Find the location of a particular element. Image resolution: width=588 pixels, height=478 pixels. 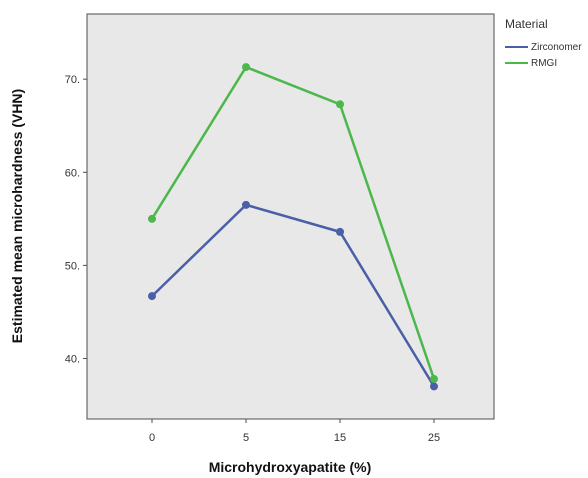

legend: Material Zirconomer RMGI is located at coordinates (543, 43).